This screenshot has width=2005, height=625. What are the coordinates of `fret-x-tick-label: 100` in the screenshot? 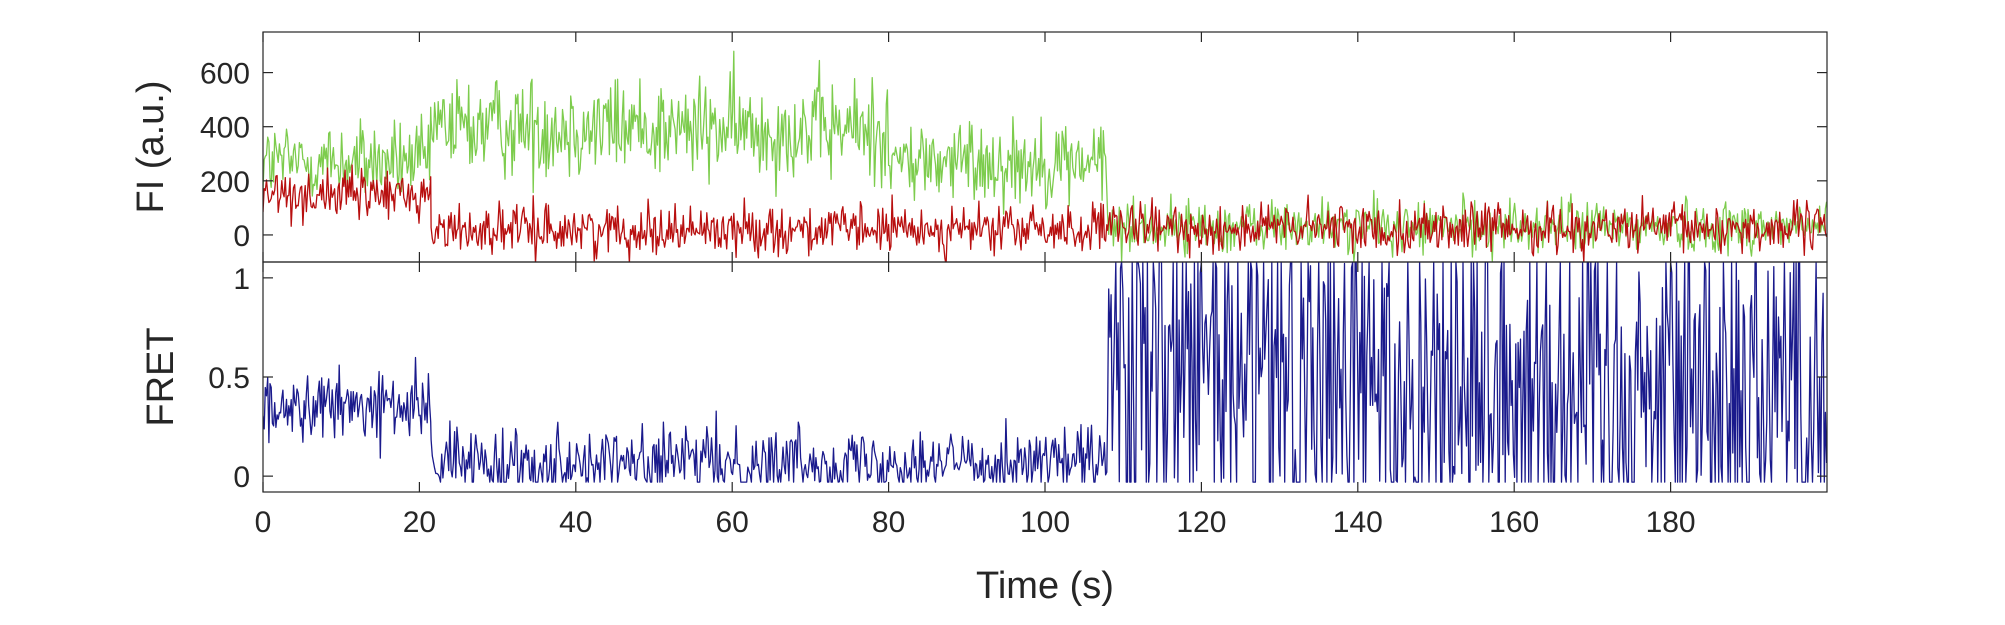 It's located at (1045, 522).